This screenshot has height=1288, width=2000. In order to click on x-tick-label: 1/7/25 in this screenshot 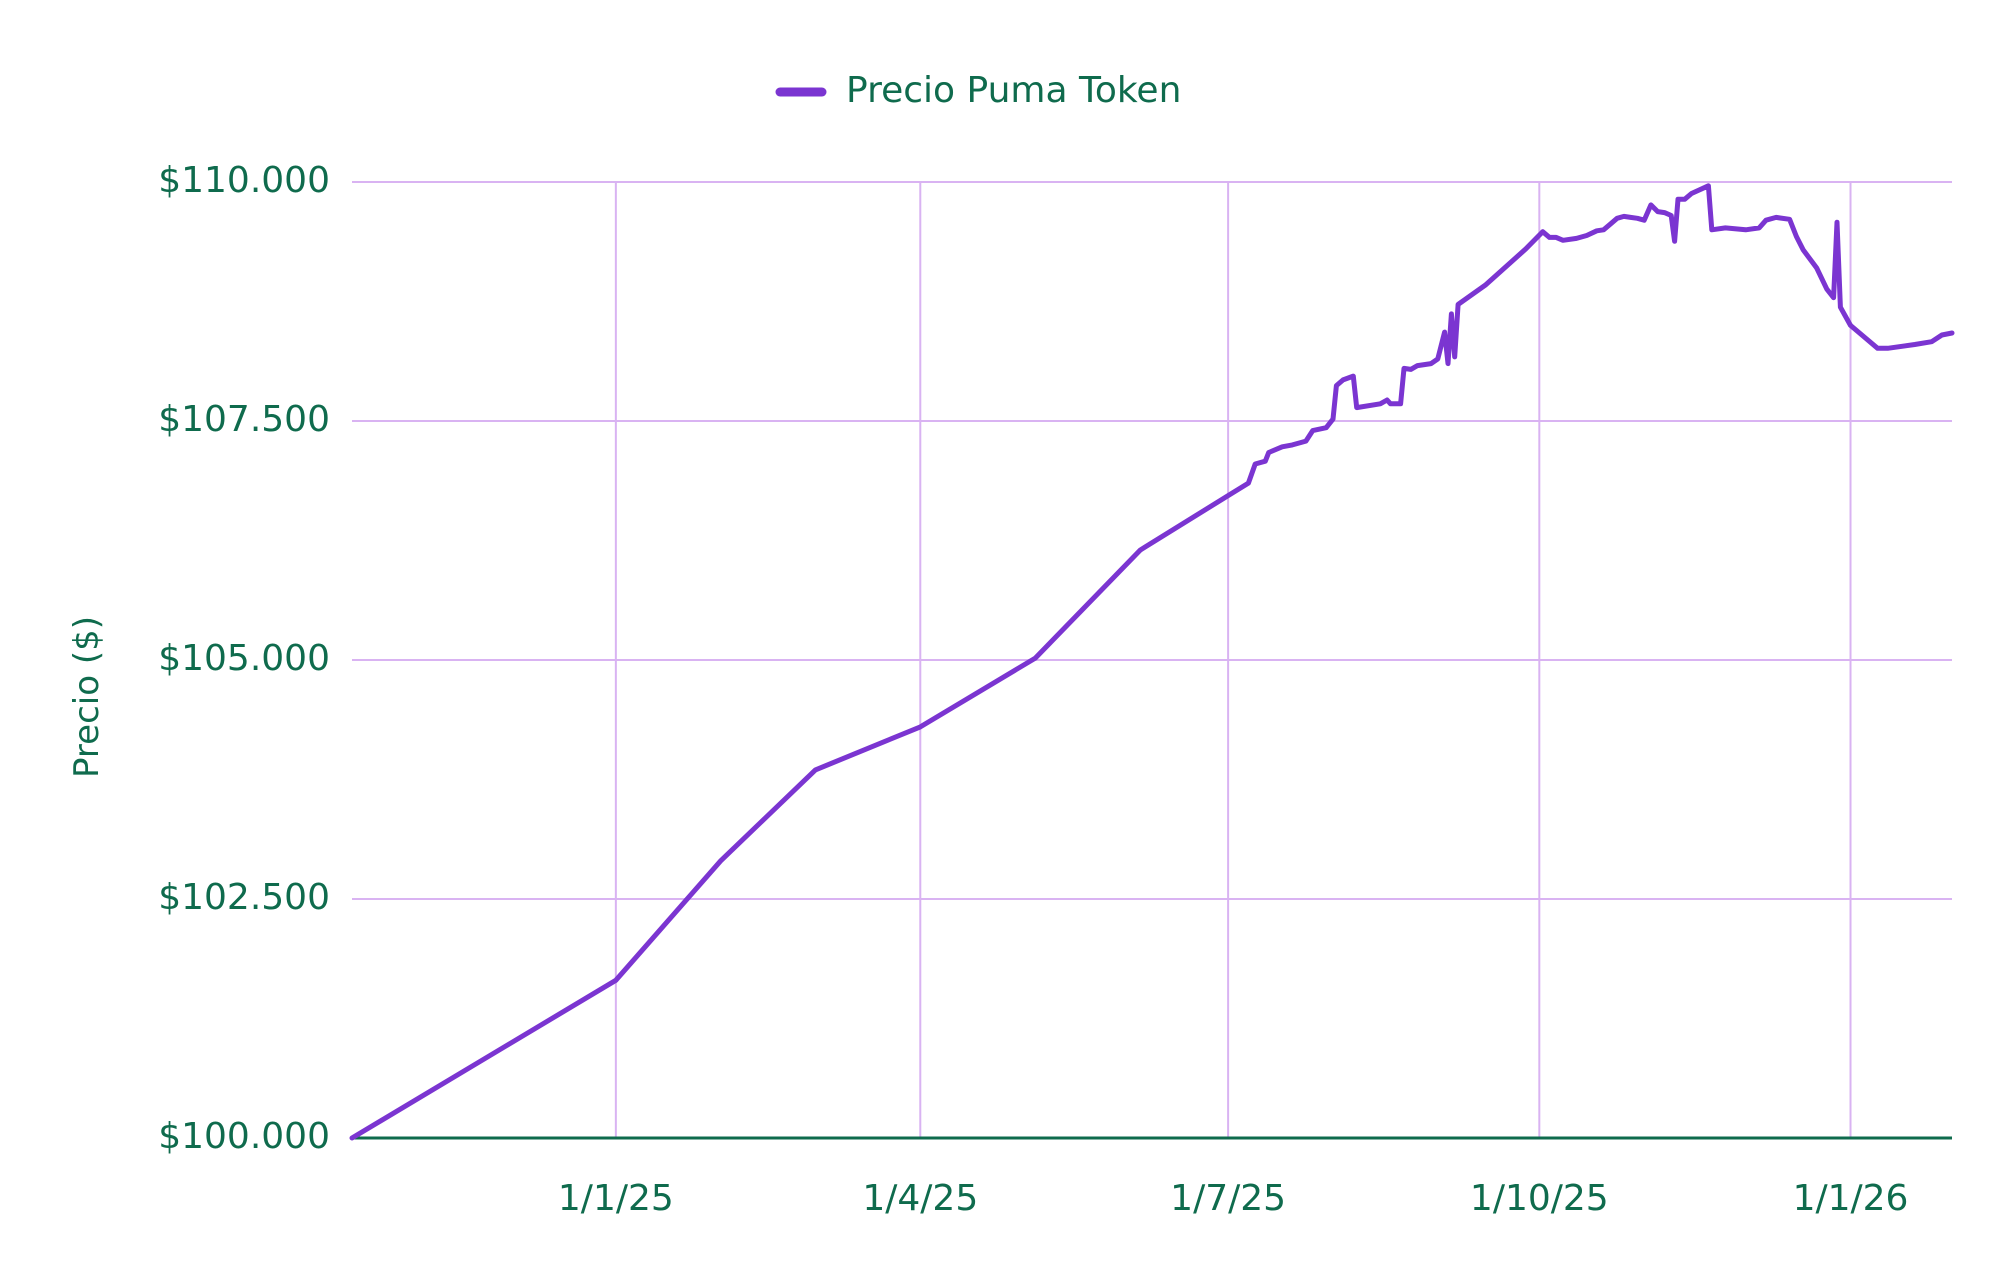, I will do `click(1228, 1198)`.